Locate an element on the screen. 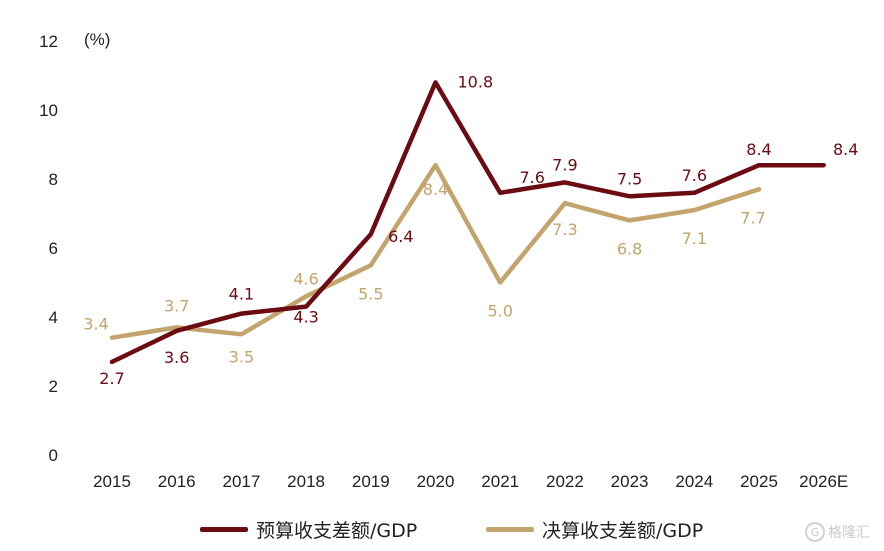 The height and width of the screenshot is (551, 884). y-tick-label: 8 is located at coordinates (53, 179).